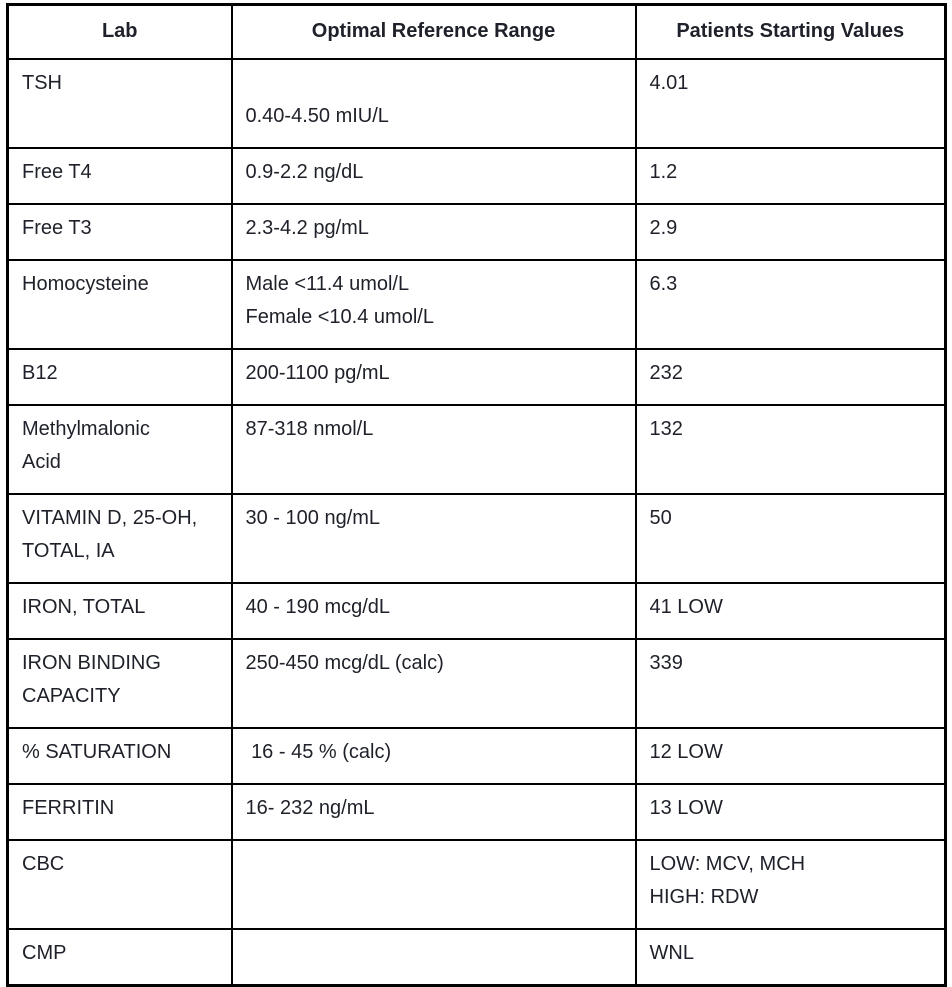  What do you see at coordinates (433, 756) in the screenshot?
I see `reference-range-cell: 16 - 45 % (calc)` at bounding box center [433, 756].